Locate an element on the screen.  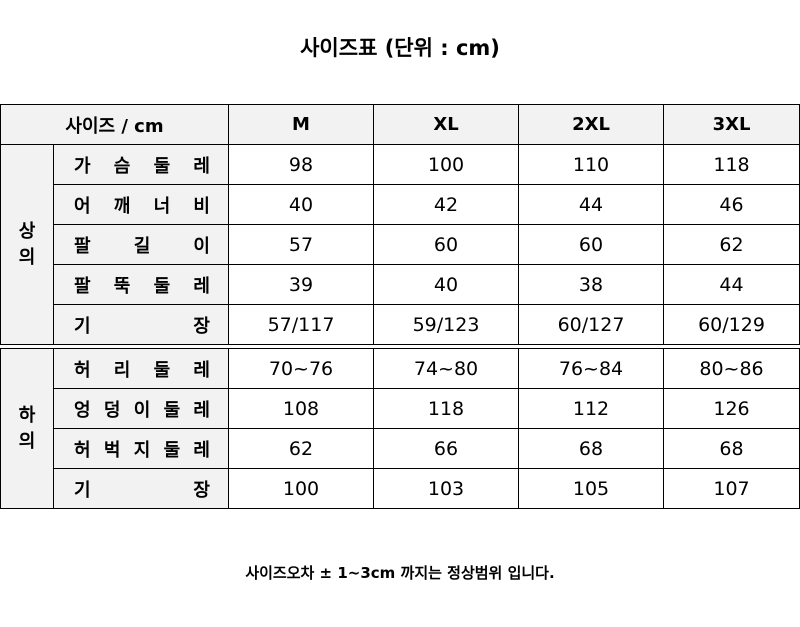
size-header: M is located at coordinates (301, 124).